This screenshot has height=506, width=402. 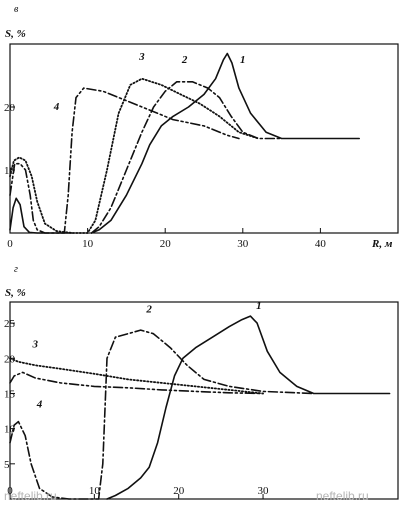 I want to click on x-axis-label: R, м, so click(x=382, y=244).